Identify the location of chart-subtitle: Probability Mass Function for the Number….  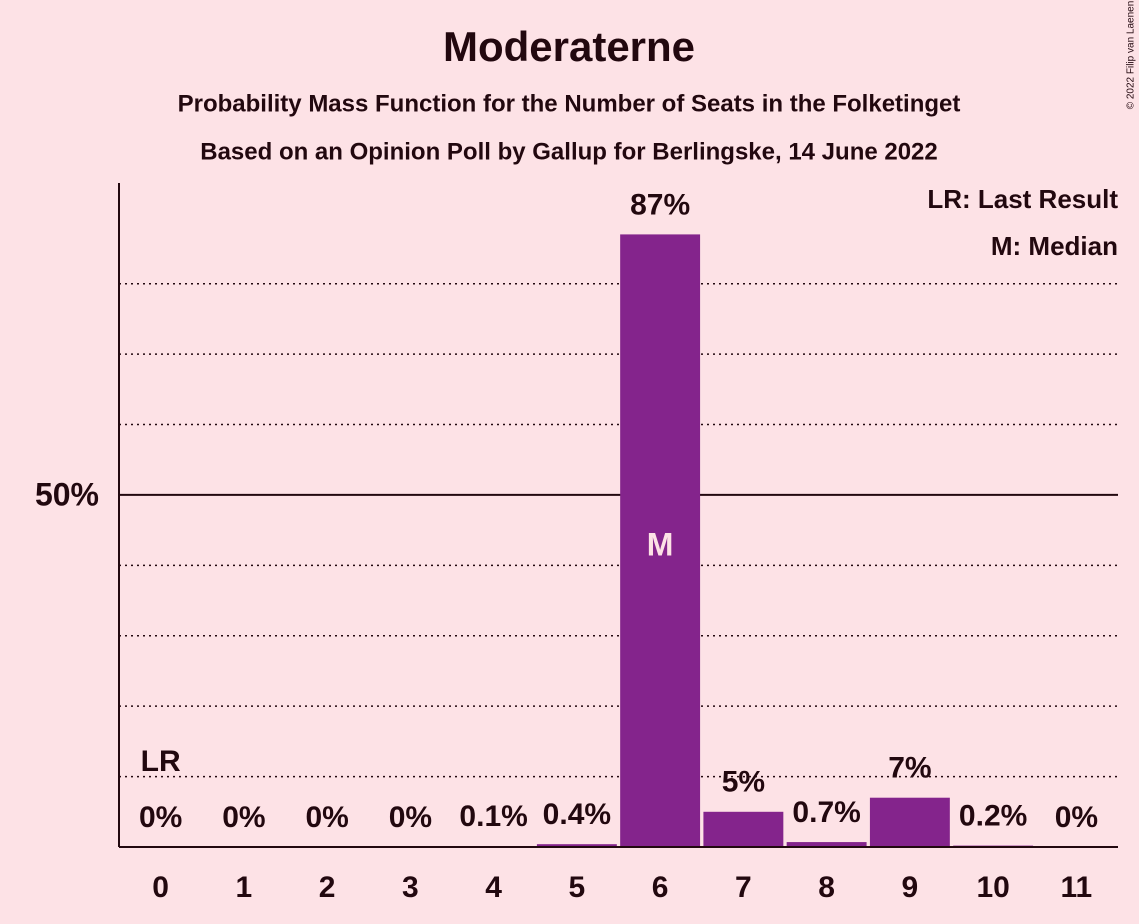
(569, 103).